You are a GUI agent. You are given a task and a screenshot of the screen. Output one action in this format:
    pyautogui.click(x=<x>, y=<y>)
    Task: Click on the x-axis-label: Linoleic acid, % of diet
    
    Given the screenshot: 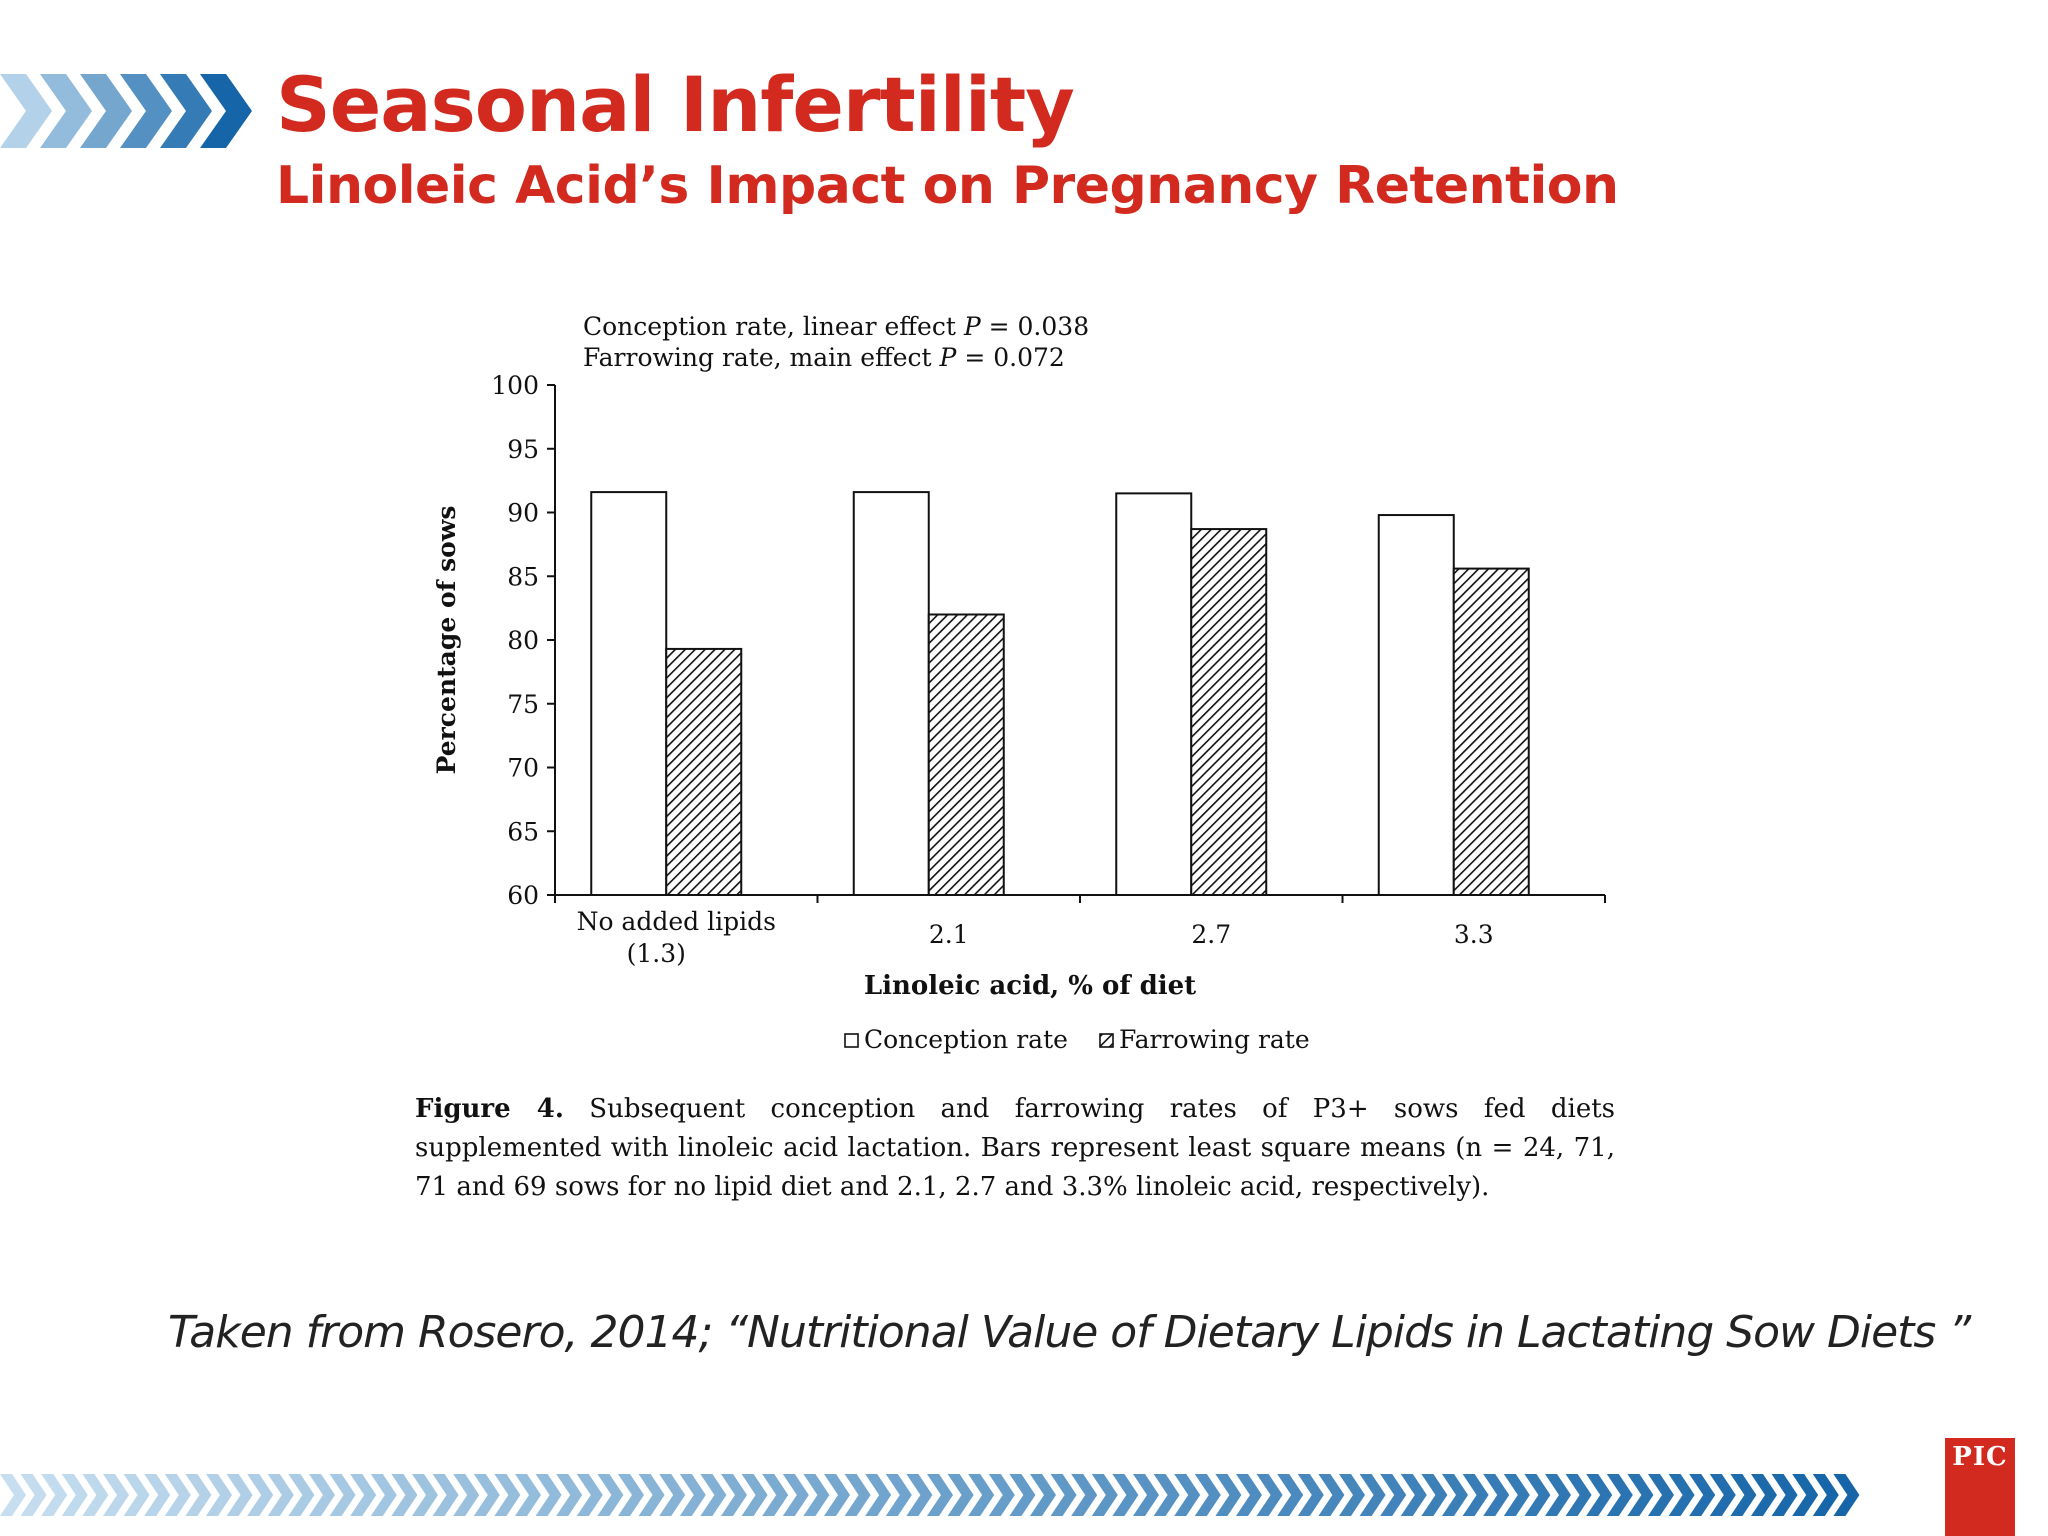 What is the action you would take?
    pyautogui.click(x=1030, y=986)
    